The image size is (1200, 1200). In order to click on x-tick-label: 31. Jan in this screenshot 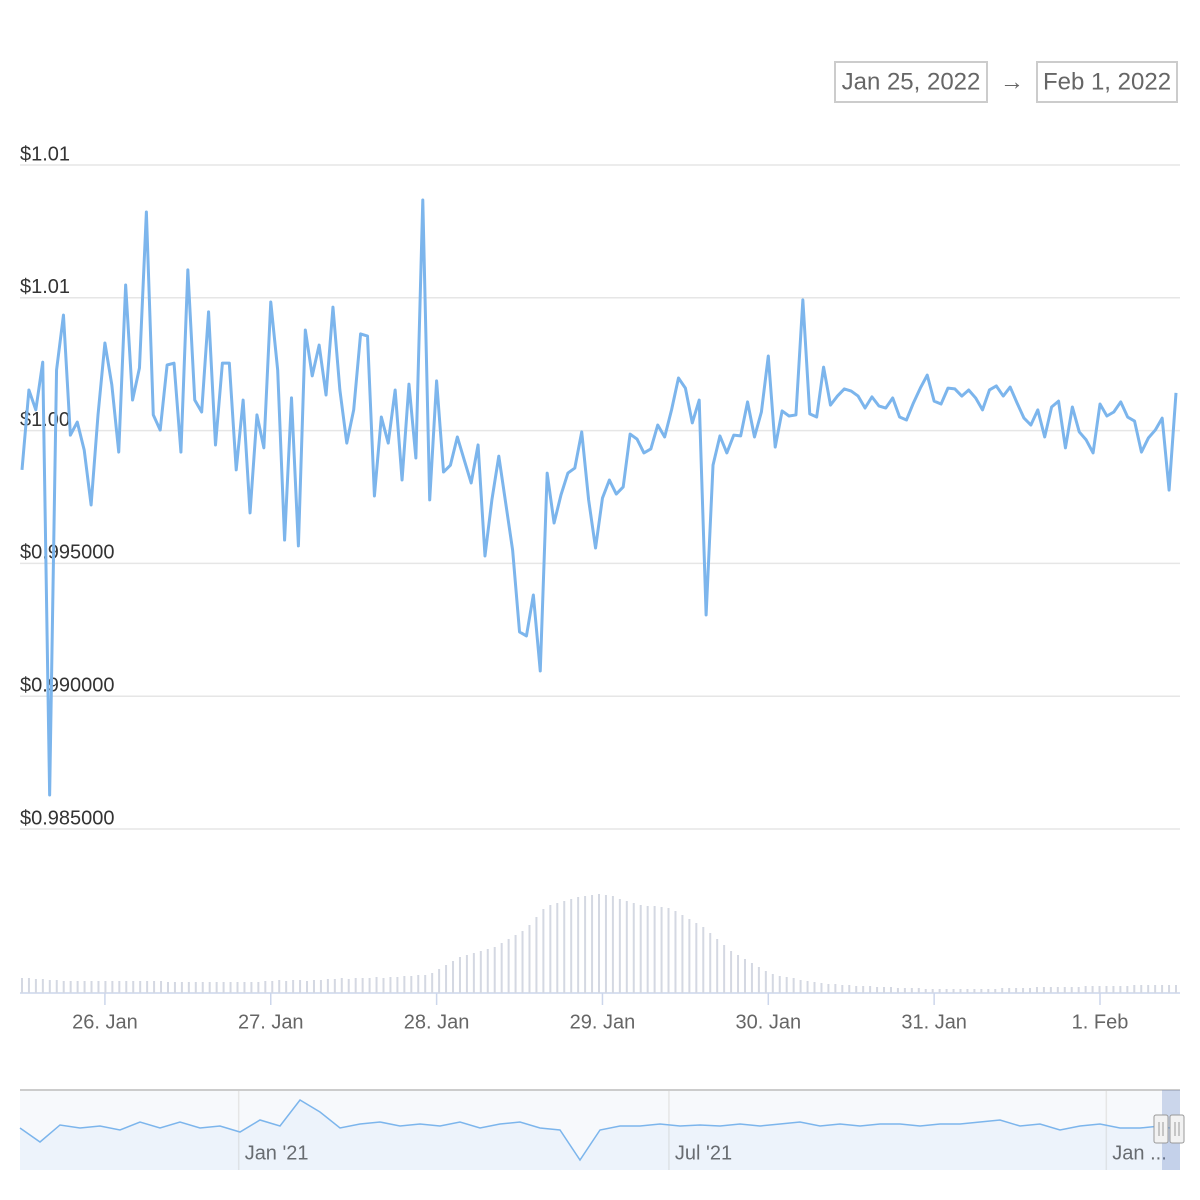, I will do `click(934, 1022)`.